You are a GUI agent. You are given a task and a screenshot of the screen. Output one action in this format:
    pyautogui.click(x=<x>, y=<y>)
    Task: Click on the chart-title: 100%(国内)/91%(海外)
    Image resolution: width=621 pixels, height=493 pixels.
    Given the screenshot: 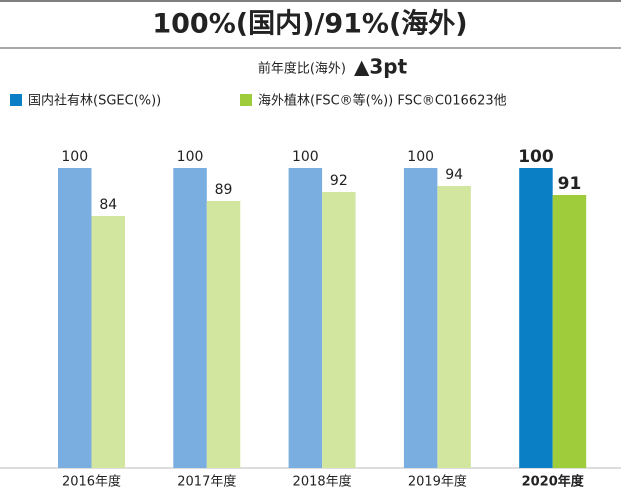 What is the action you would take?
    pyautogui.click(x=309, y=24)
    